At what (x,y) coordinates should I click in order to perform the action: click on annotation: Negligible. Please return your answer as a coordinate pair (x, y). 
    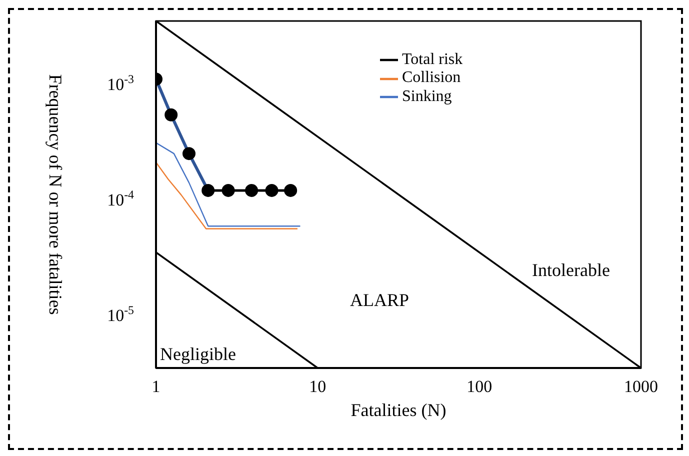
    Looking at the image, I should click on (198, 354).